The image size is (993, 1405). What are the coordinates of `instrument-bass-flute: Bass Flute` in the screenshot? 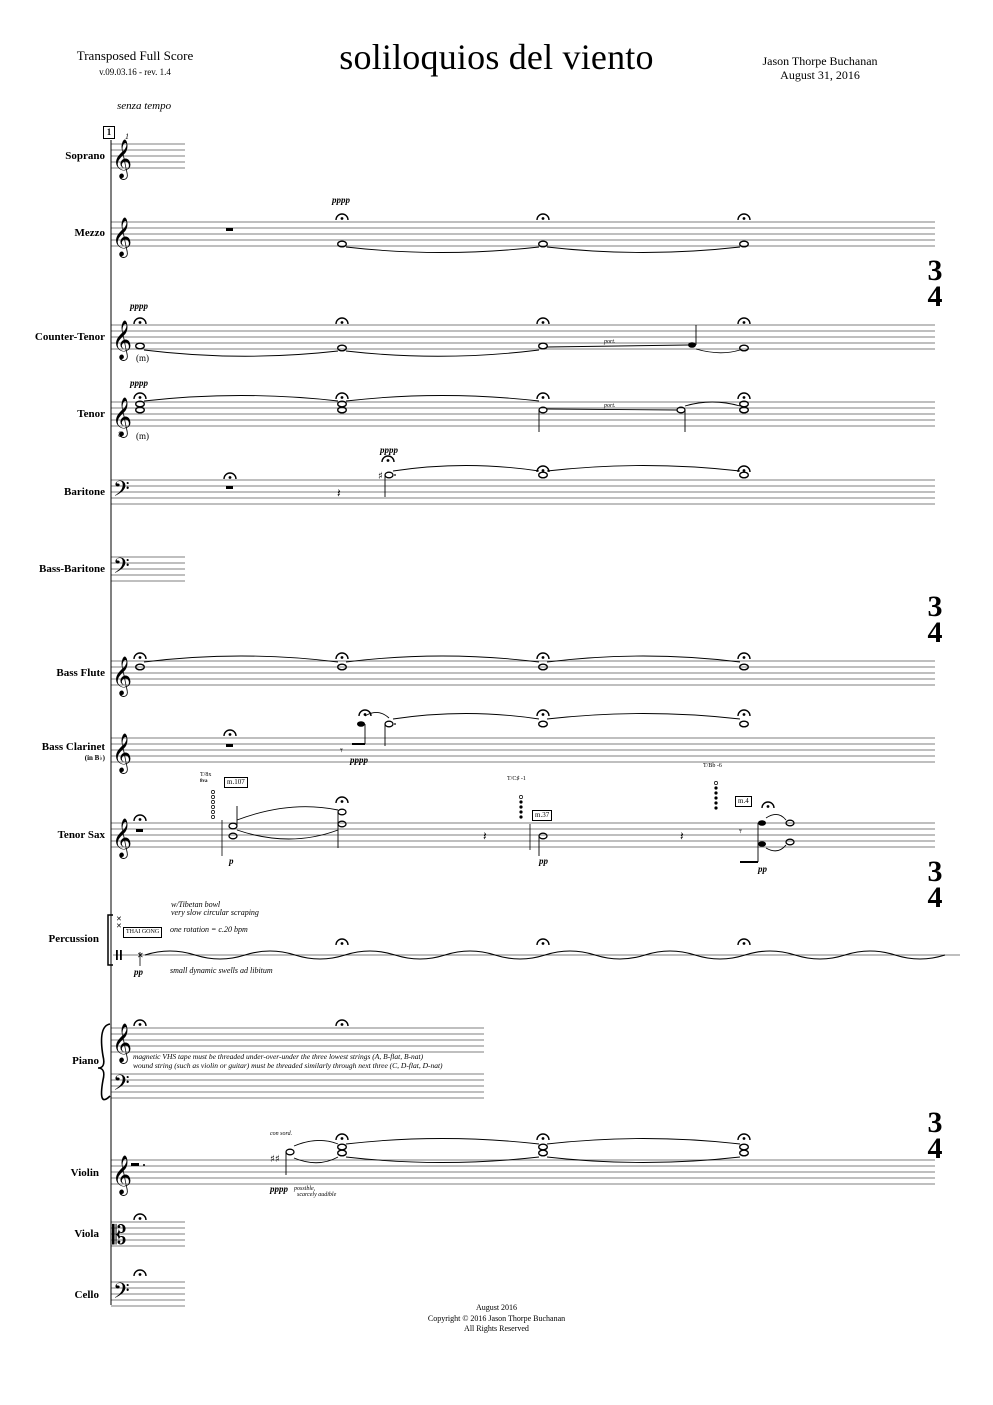 It's located at (80, 673).